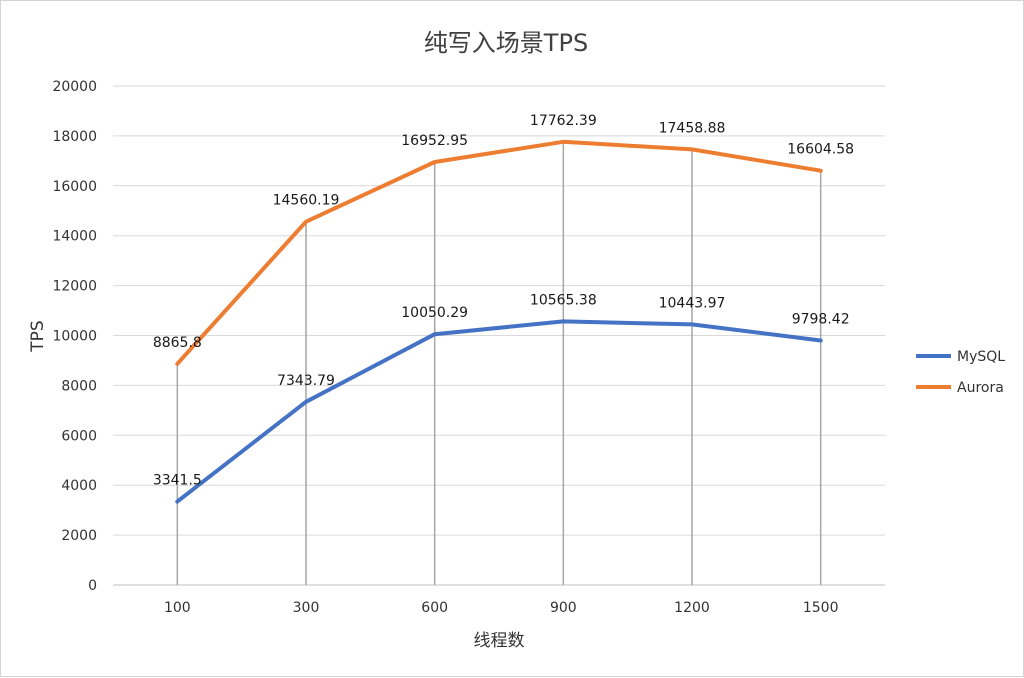  Describe the element at coordinates (306, 381) in the screenshot. I see `data-label-mysql: 7343.79` at that location.